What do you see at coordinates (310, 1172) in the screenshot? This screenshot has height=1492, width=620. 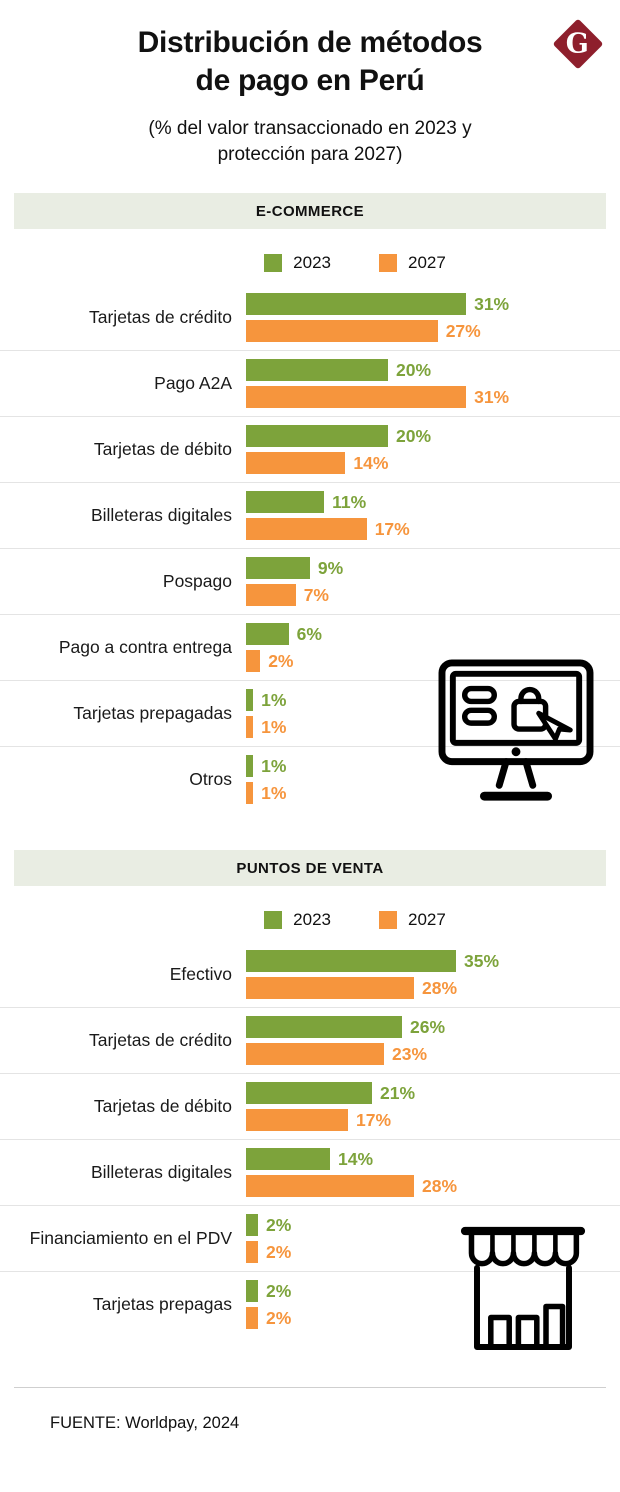 I see `chart-row: Billeteras digitales 14% 28%` at bounding box center [310, 1172].